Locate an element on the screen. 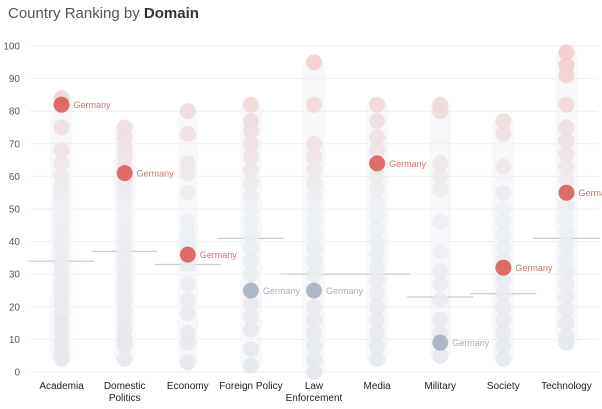  category-label: Domestic is located at coordinates (125, 386).